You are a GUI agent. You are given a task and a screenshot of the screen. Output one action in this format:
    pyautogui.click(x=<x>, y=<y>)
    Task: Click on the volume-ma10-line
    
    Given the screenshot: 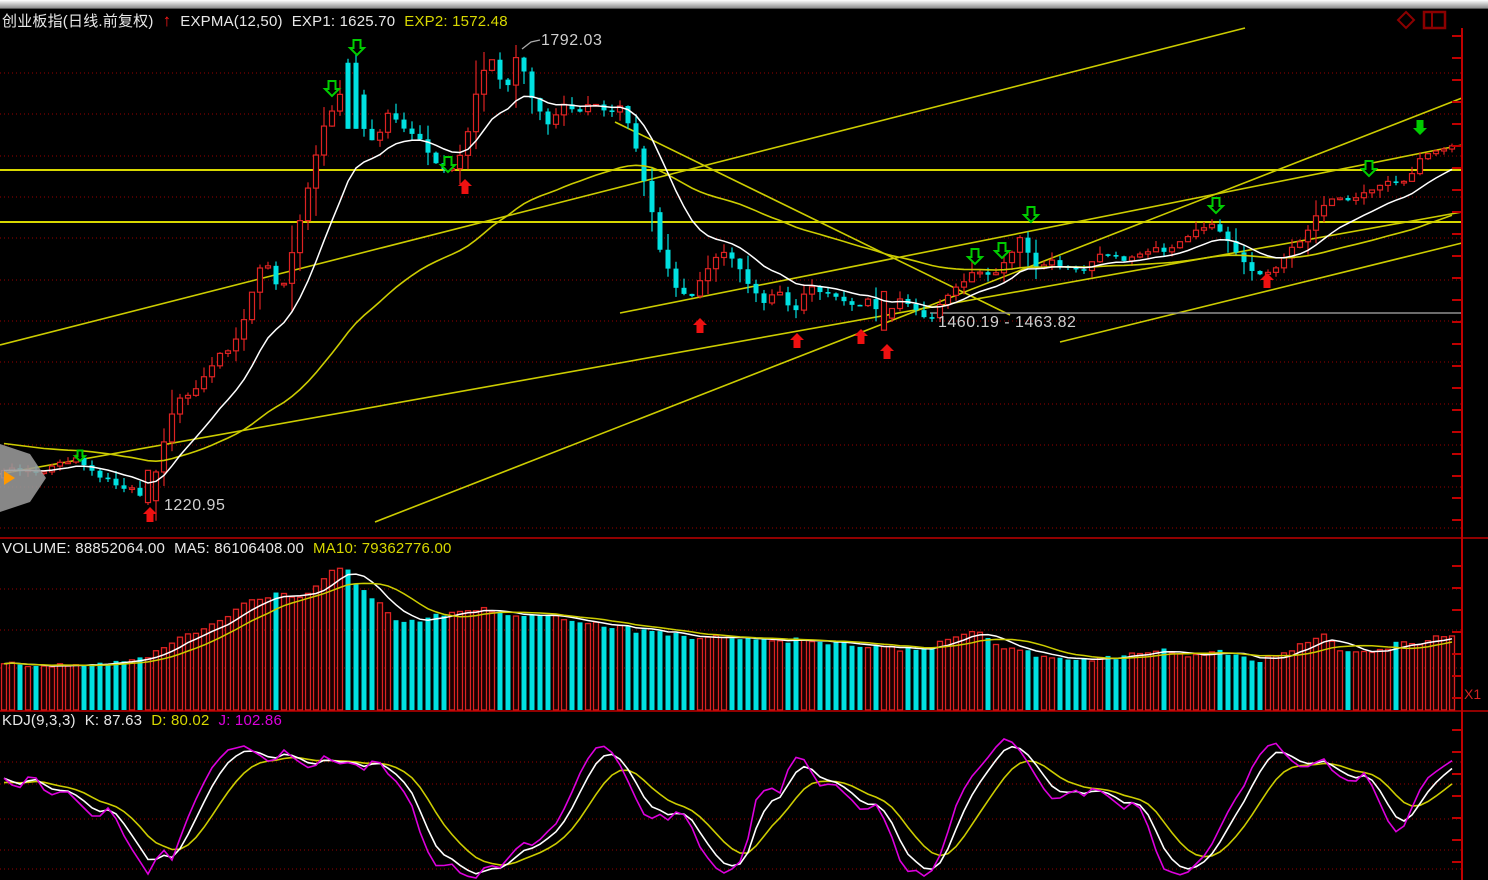 What is the action you would take?
    pyautogui.click(x=728, y=624)
    